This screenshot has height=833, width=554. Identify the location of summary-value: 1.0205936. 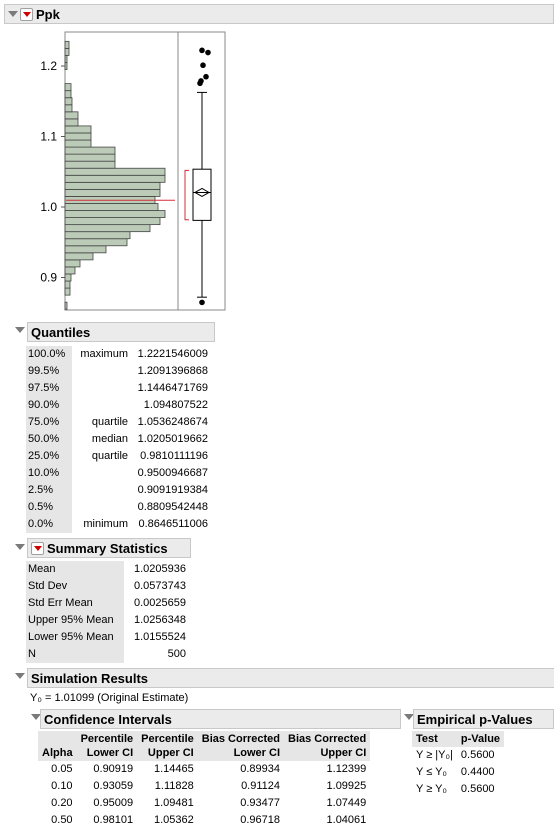
(160, 569).